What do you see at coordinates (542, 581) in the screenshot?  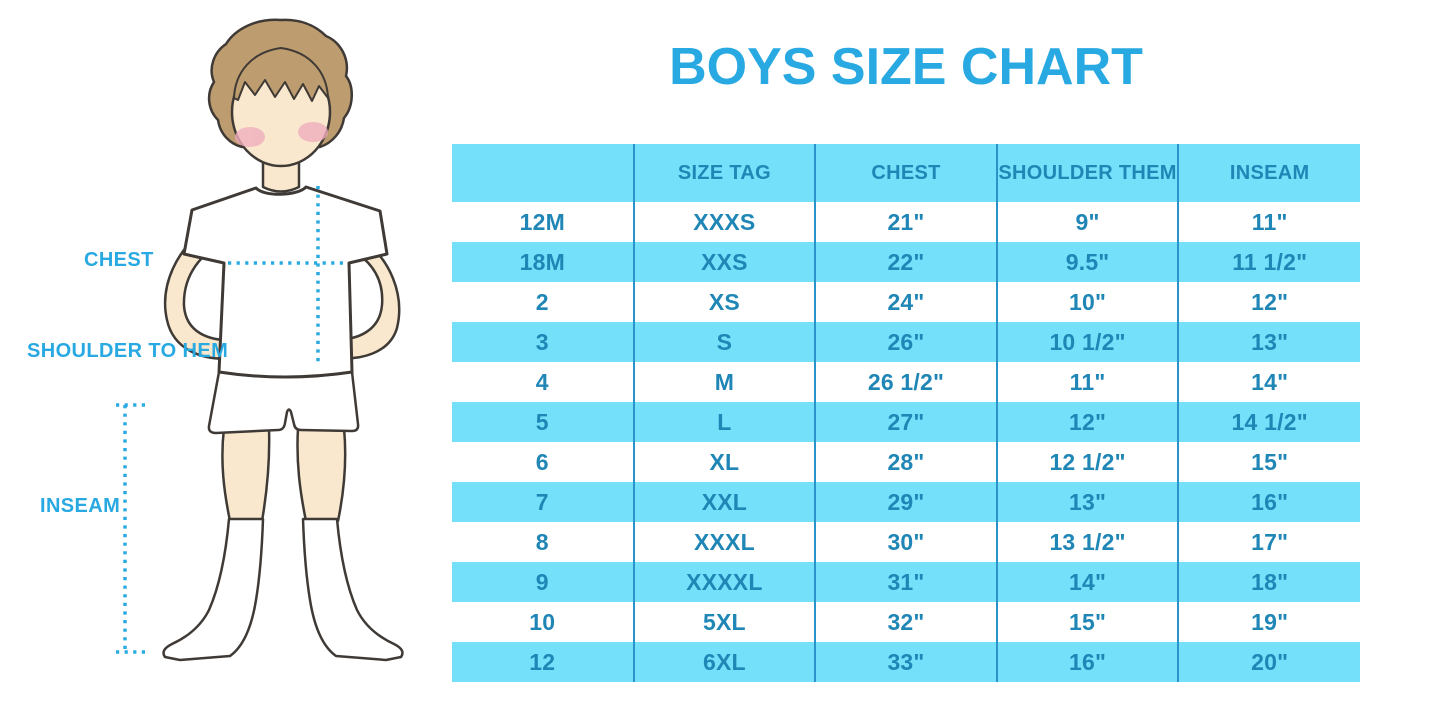 I see `table-cell: 9` at bounding box center [542, 581].